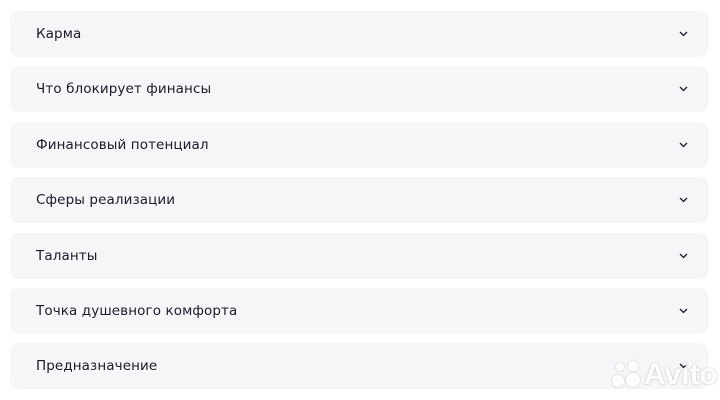 This screenshot has width=720, height=400. Describe the element at coordinates (359, 366) in the screenshot. I see `accordion-item-purpose: Предназначение` at that location.